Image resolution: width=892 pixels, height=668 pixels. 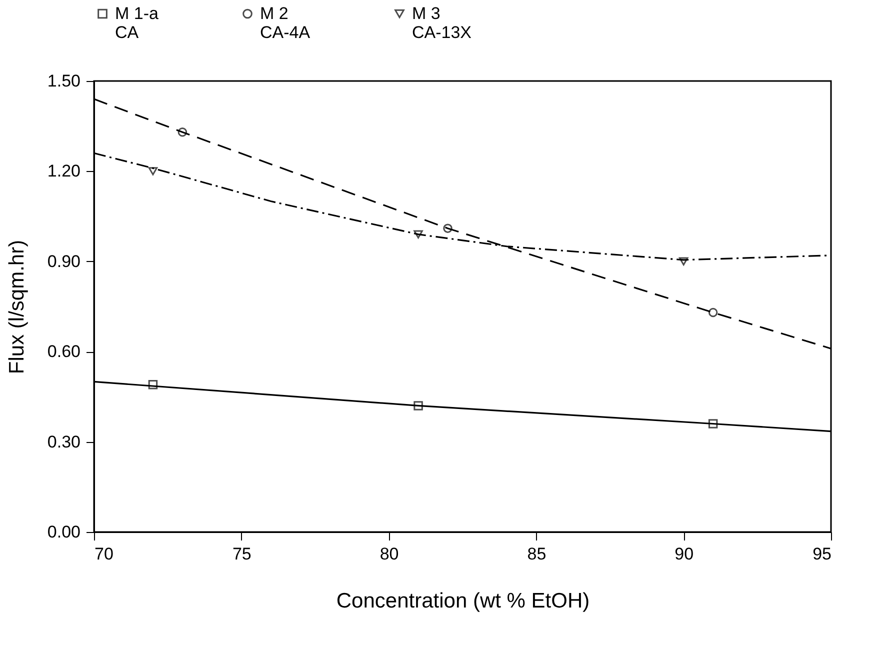 What do you see at coordinates (63, 81) in the screenshot?
I see `y-tick-label: 1.50` at bounding box center [63, 81].